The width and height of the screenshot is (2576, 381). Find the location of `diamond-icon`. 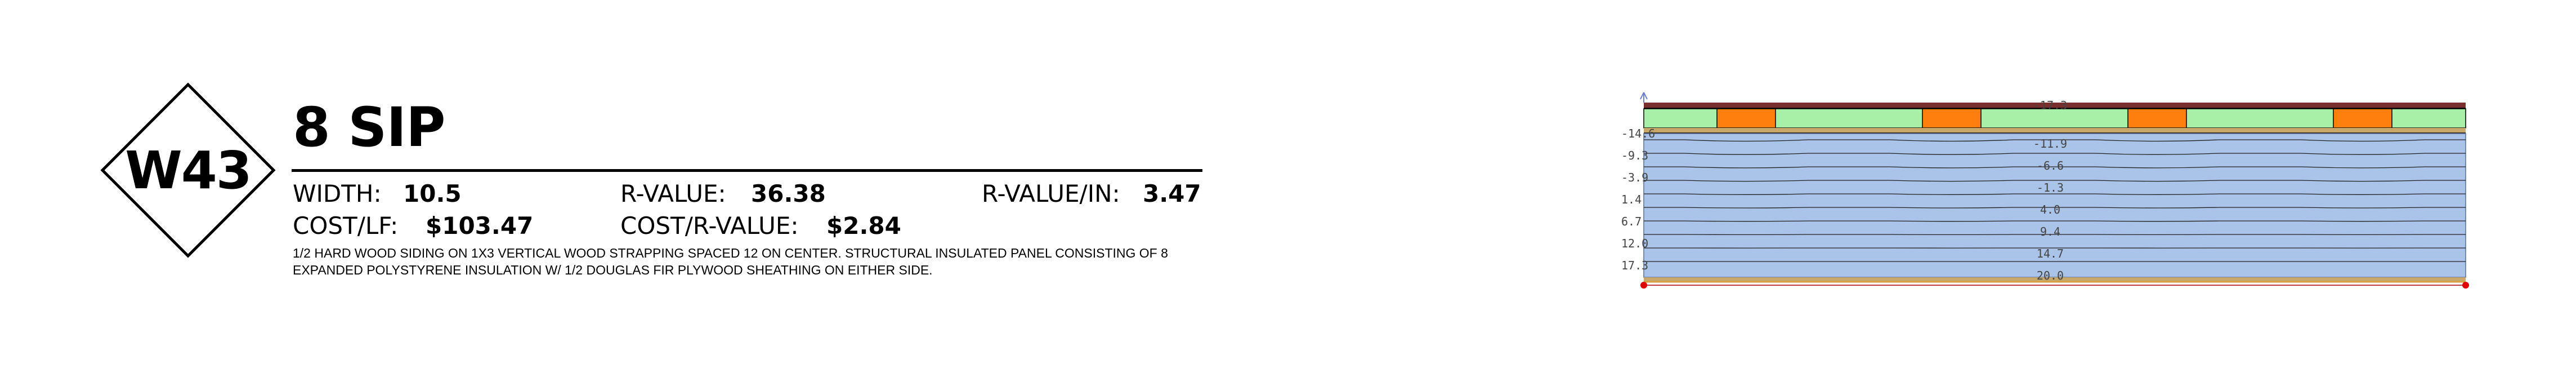

diamond-icon is located at coordinates (188, 170).